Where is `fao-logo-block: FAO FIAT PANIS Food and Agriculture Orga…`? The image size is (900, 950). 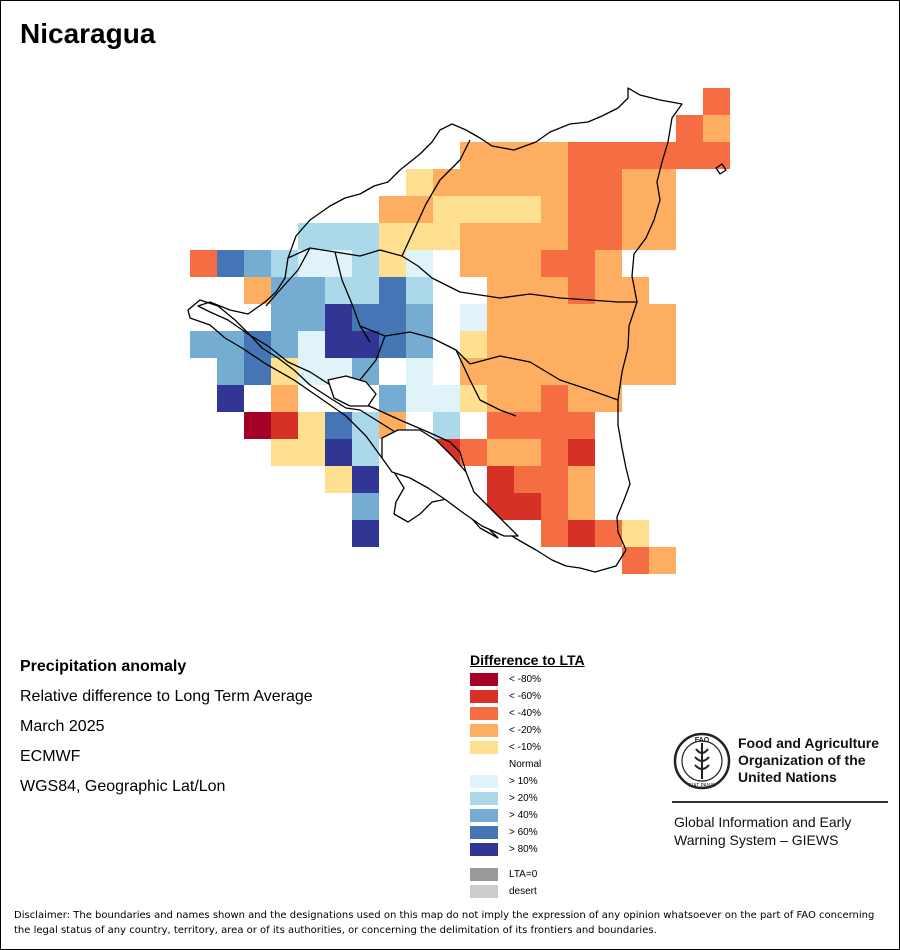 fao-logo-block: FAO FIAT PANIS Food and Agriculture Orga… is located at coordinates (780, 789).